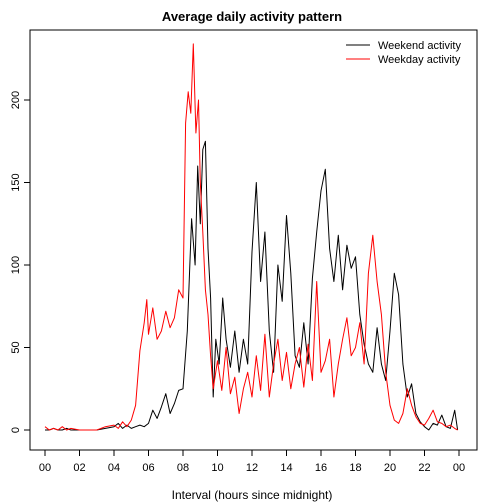 Image resolution: width=504 pixels, height=504 pixels. Describe the element at coordinates (252, 495) in the screenshot. I see `x-axis-label: Interval (hours since midnight)` at that location.